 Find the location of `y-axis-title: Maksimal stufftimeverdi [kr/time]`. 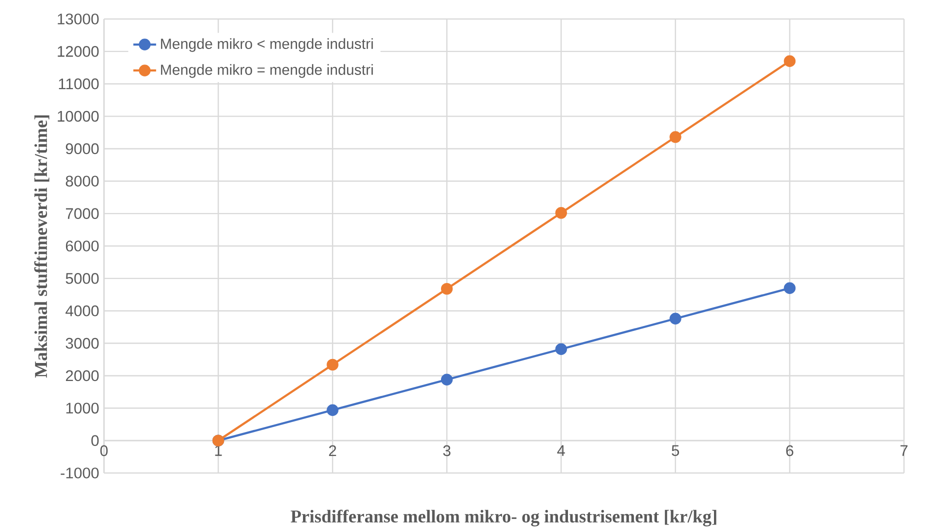

y-axis-title: Maksimal stufftimeverdi [kr/time] is located at coordinates (42, 246).